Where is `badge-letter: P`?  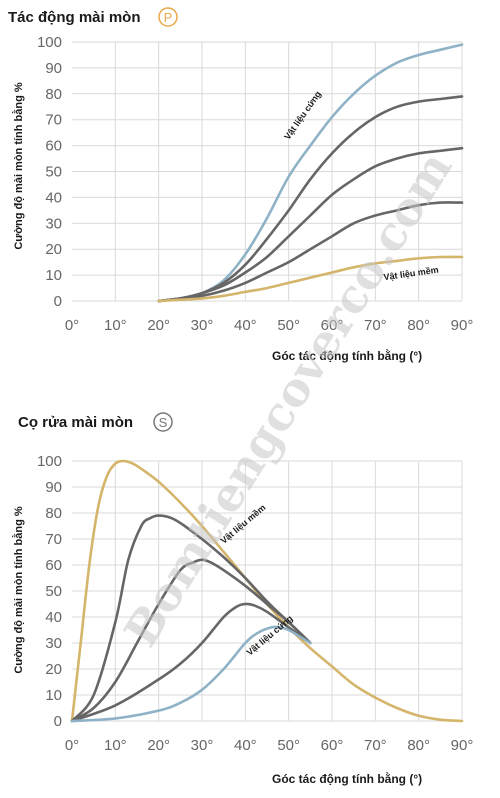
badge-letter: P is located at coordinates (168, 17).